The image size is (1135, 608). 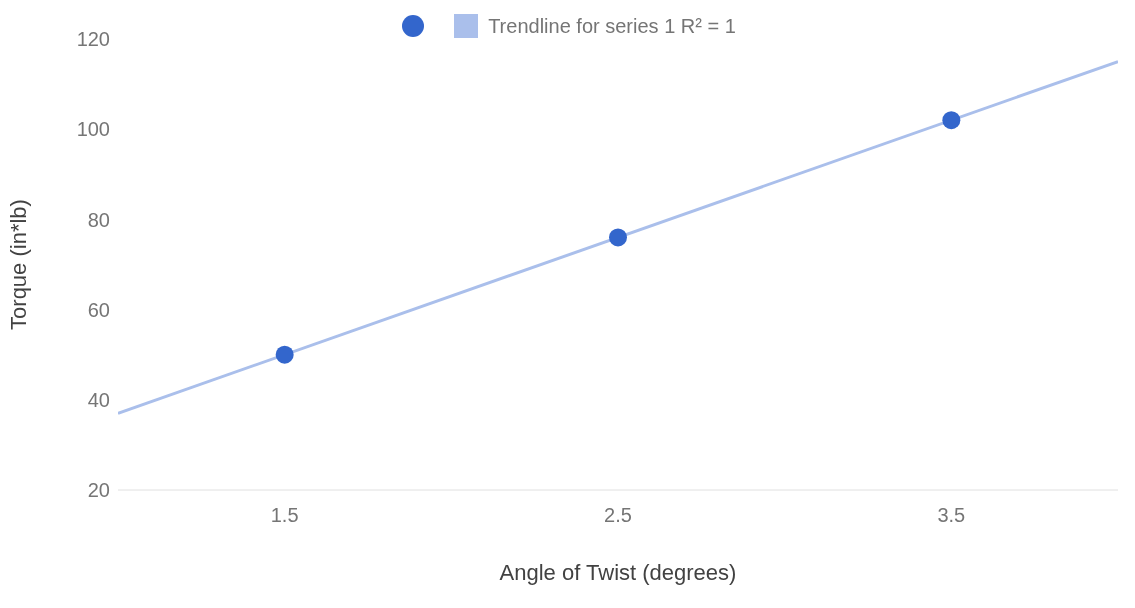 I want to click on x-axis-title: Angle of Twist (degrees), so click(x=618, y=572).